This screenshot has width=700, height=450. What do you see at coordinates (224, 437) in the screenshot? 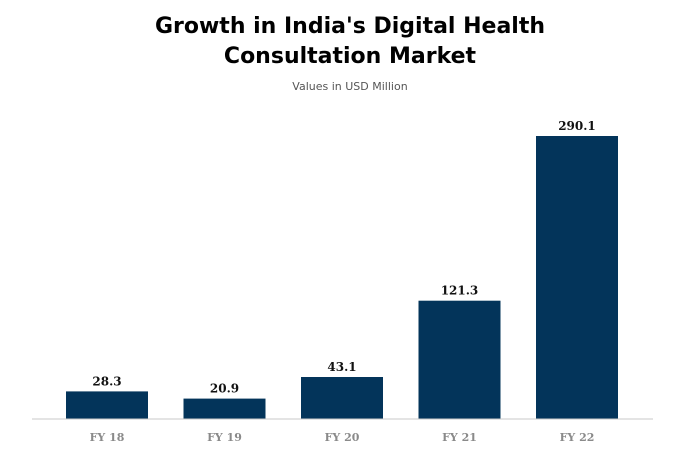
I see `category-label: FY 19` at bounding box center [224, 437].